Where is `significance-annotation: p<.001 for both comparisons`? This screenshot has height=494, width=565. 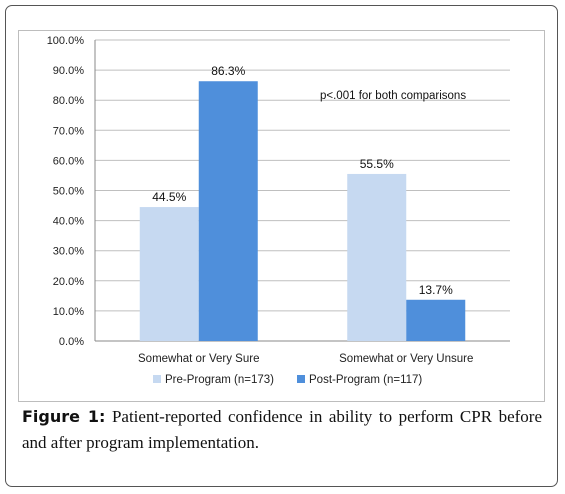
significance-annotation: p<.001 for both comparisons is located at coordinates (393, 96).